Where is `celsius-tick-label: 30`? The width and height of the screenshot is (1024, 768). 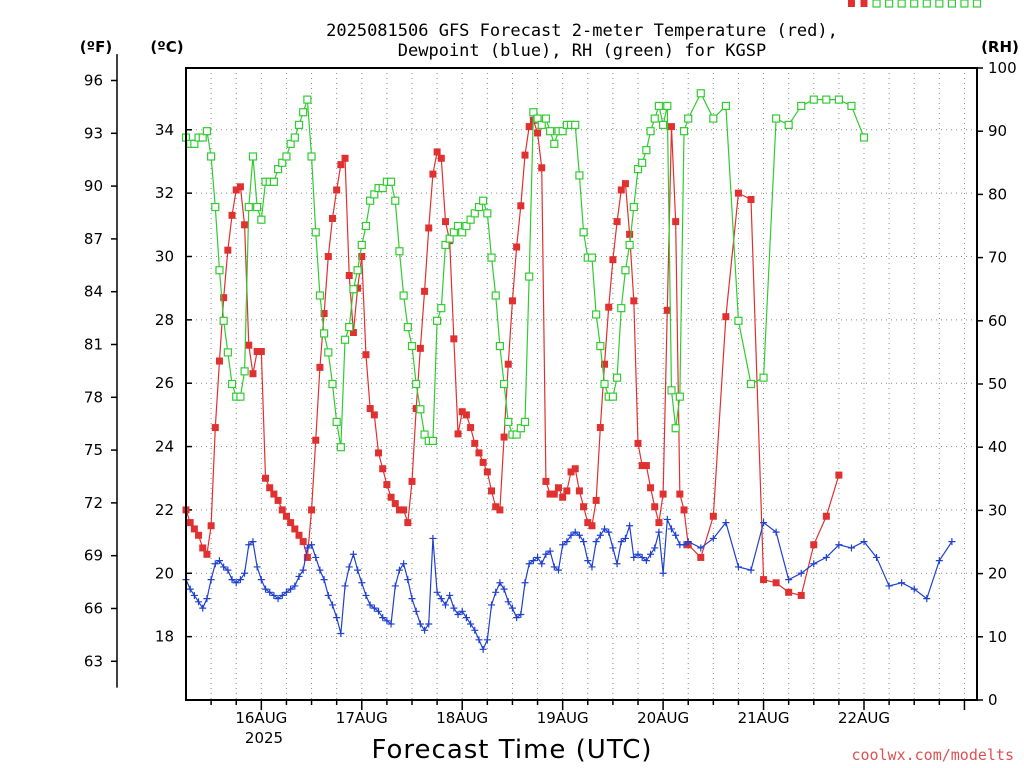 celsius-tick-label: 30 is located at coordinates (164, 256).